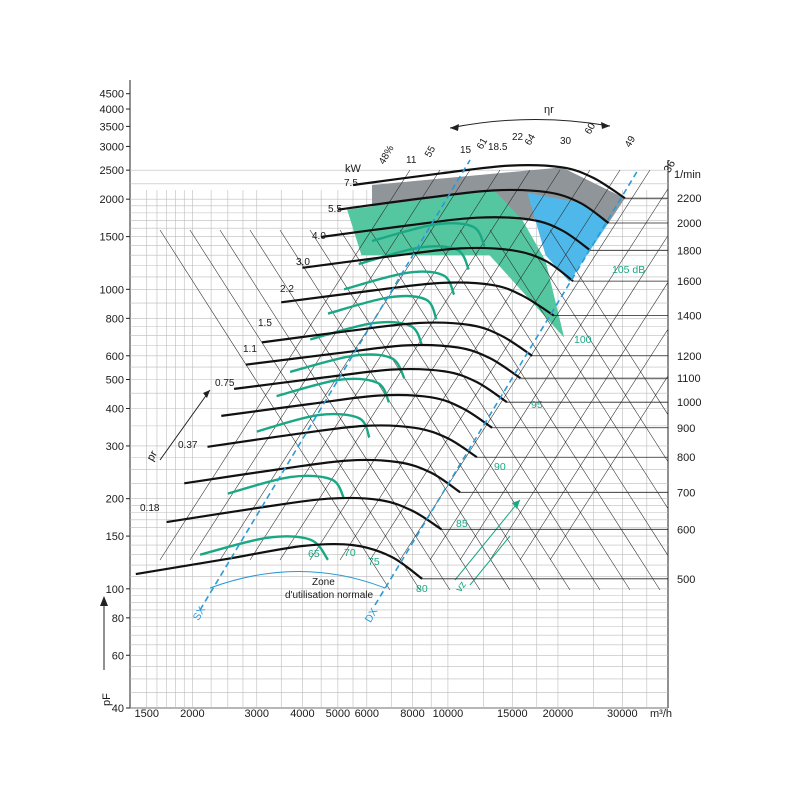 Image resolution: width=800 pixels, height=800 pixels. Describe the element at coordinates (686, 429) in the screenshot. I see `speed-tick-label: 900` at that location.